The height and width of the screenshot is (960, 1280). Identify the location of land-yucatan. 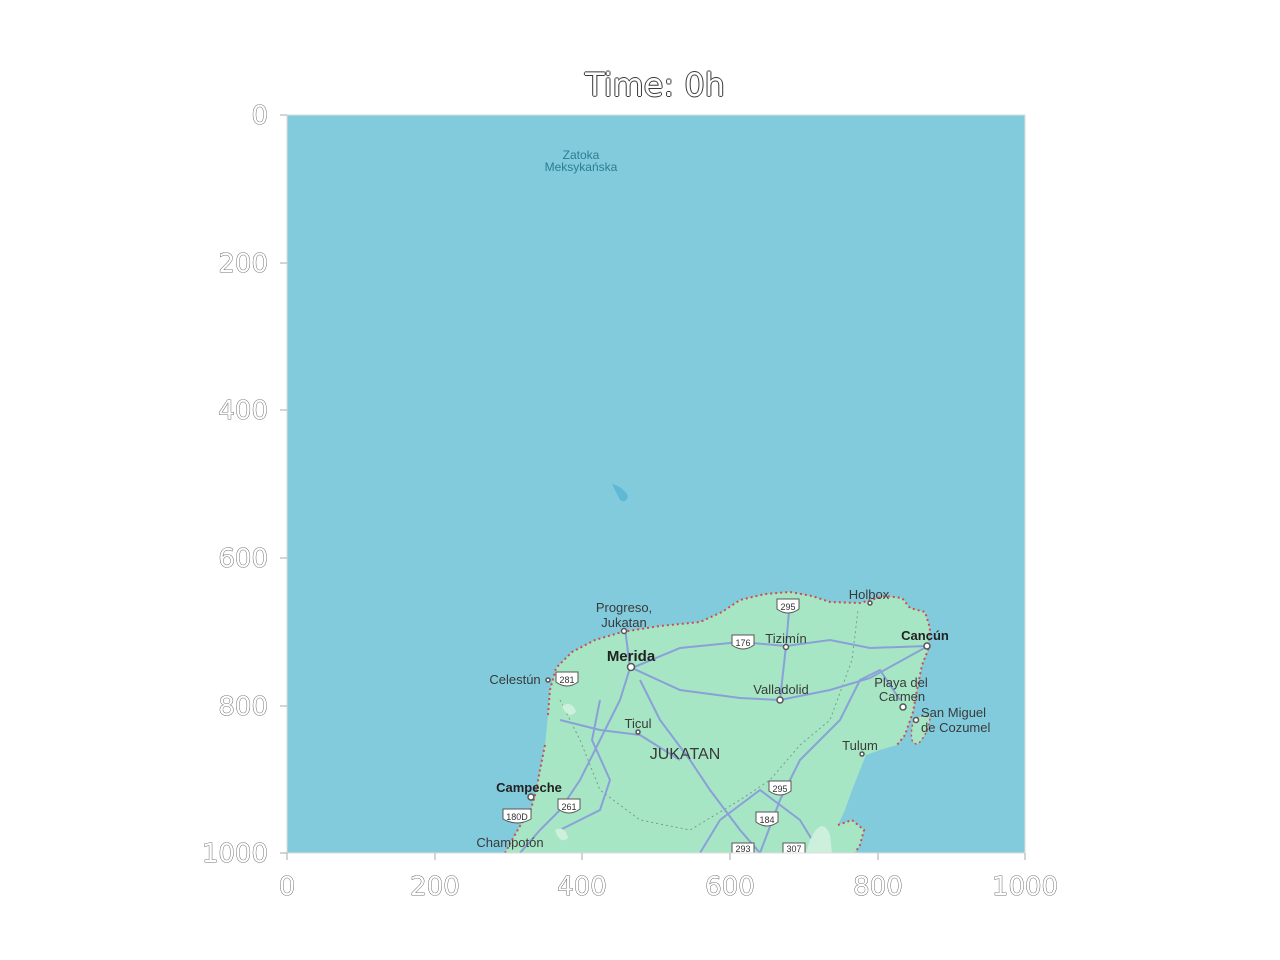
(717, 722).